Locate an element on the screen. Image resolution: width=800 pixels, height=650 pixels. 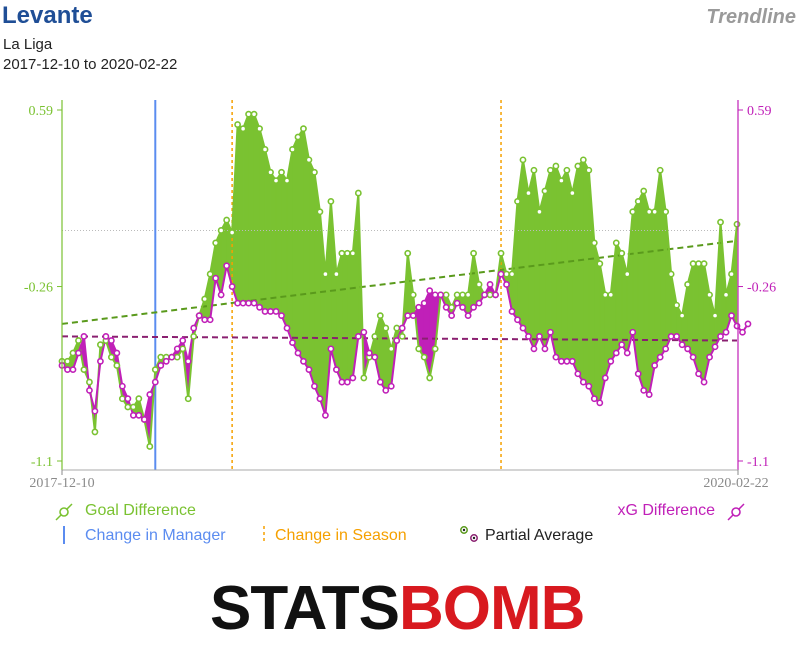
partial-average-legend-icon is located at coordinates (474, 538).